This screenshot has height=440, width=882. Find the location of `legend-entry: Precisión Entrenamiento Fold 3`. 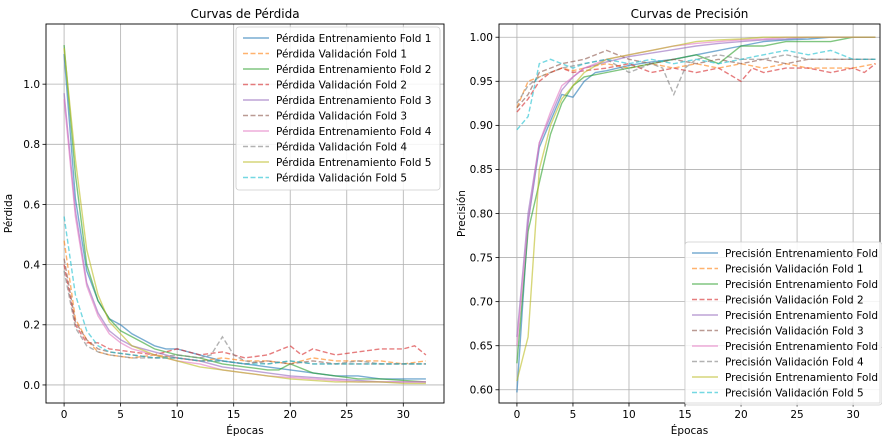

legend-entry: Precisión Entrenamiento Fold 3 is located at coordinates (803, 316).